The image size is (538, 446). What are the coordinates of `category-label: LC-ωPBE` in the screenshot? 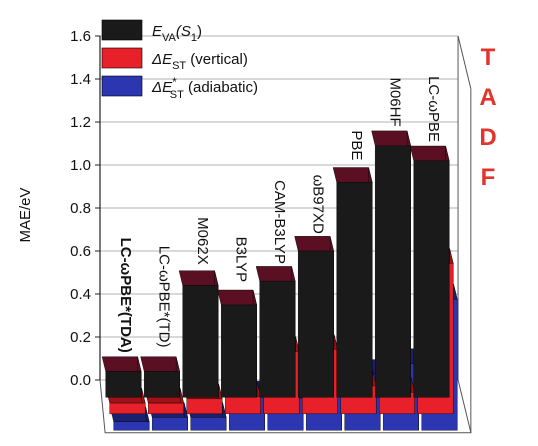 It's located at (433, 109).